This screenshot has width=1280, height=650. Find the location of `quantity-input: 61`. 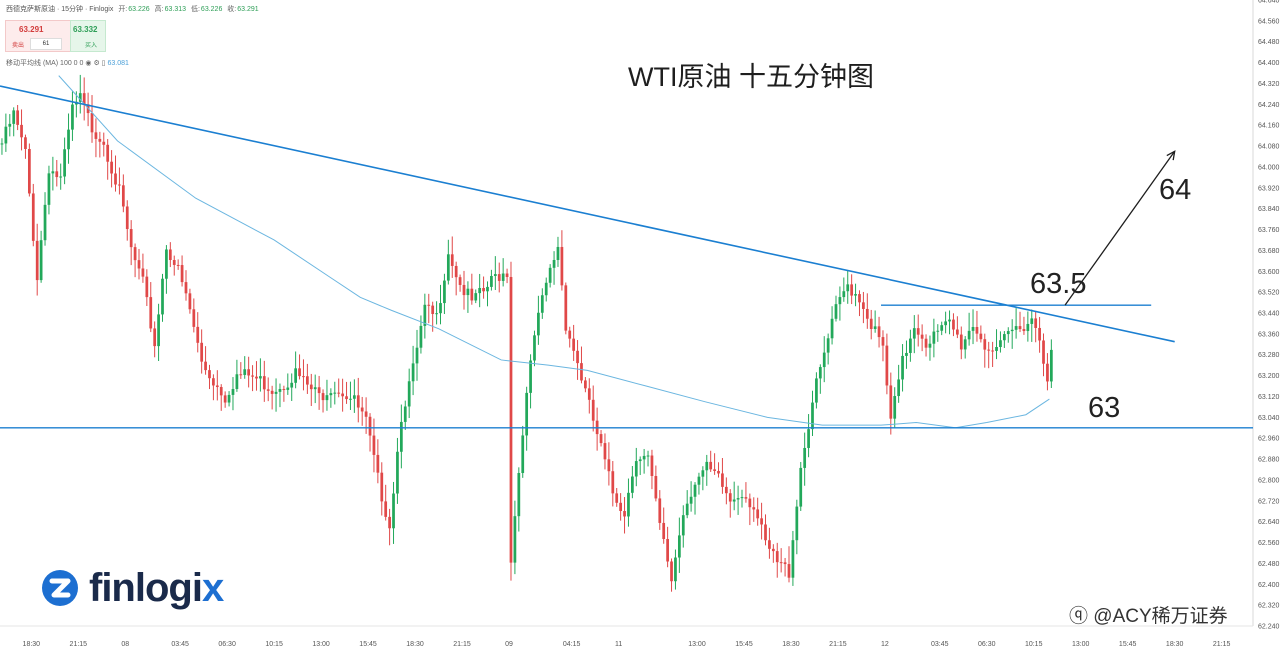

quantity-input: 61 is located at coordinates (46, 44).